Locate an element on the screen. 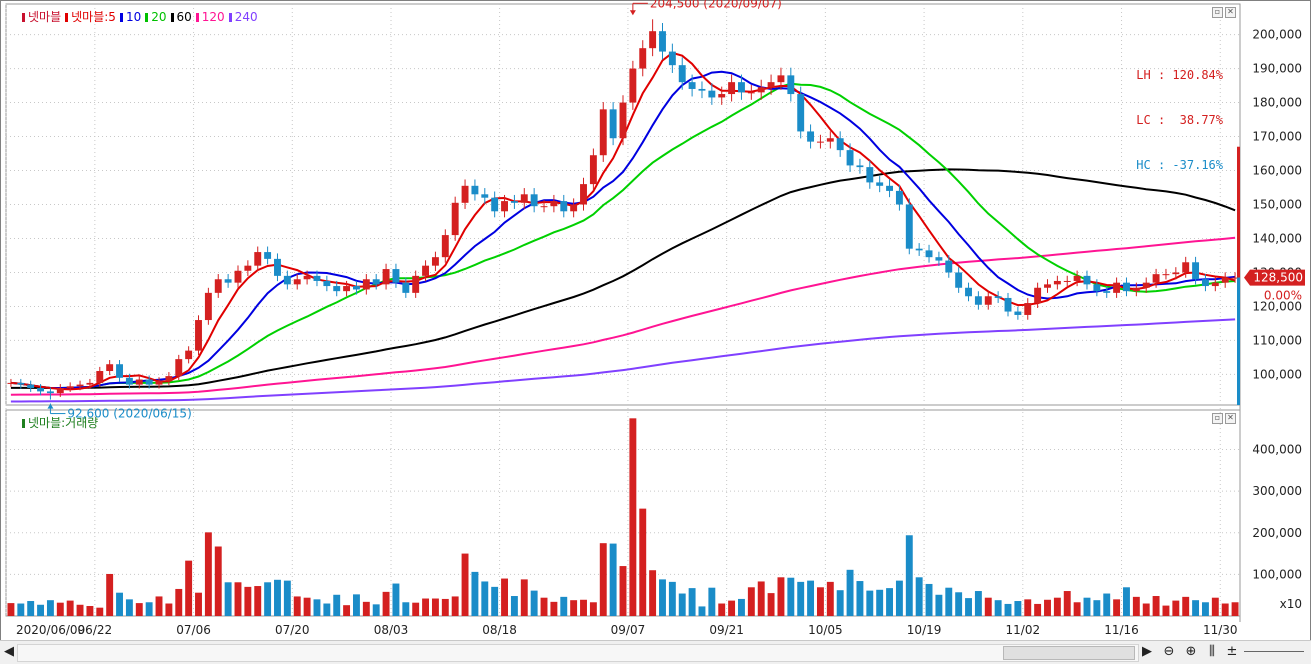  legend-item-6: 240 is located at coordinates (243, 17).